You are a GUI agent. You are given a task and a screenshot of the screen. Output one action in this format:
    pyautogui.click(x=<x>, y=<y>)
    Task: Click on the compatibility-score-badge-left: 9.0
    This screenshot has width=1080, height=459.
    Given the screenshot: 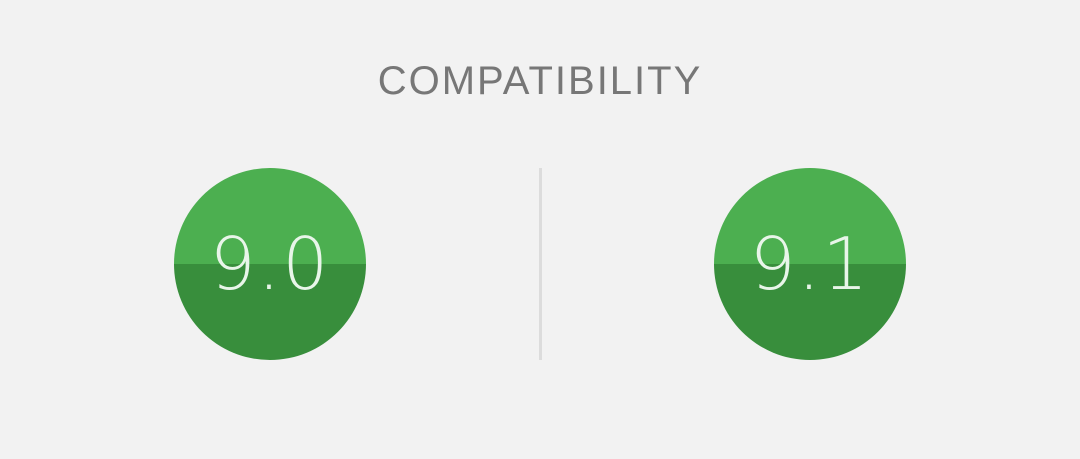 What is the action you would take?
    pyautogui.click(x=270, y=264)
    